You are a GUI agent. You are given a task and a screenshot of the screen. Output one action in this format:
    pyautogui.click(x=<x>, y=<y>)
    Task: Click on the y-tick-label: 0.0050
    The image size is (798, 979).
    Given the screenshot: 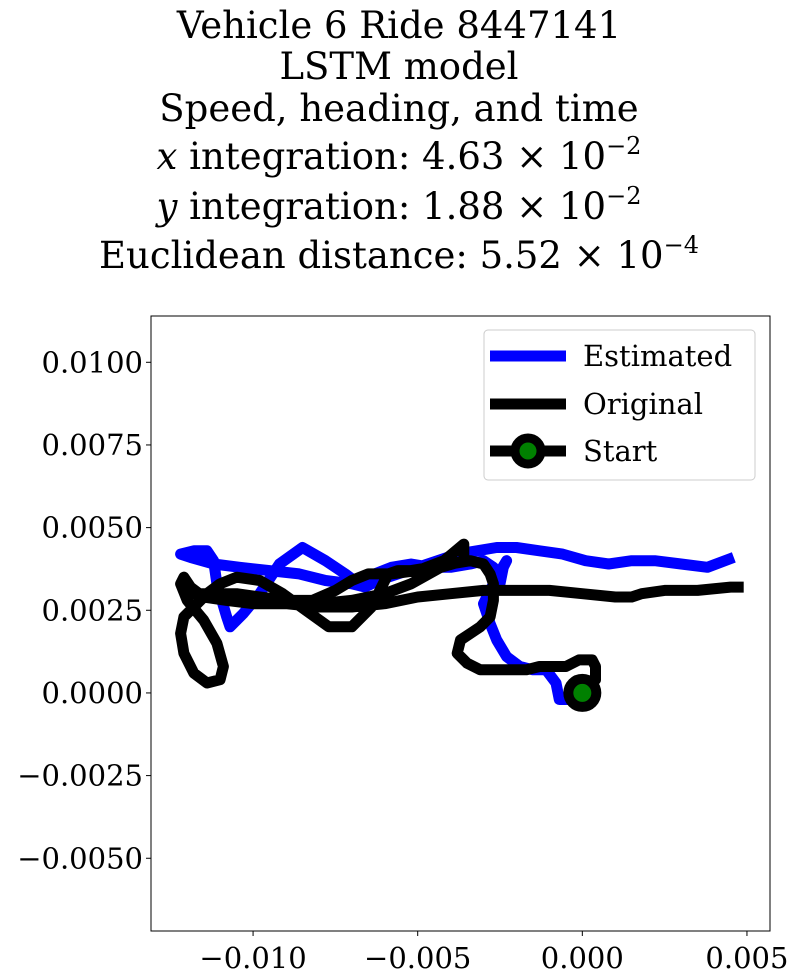 What is the action you would take?
    pyautogui.click(x=92, y=528)
    